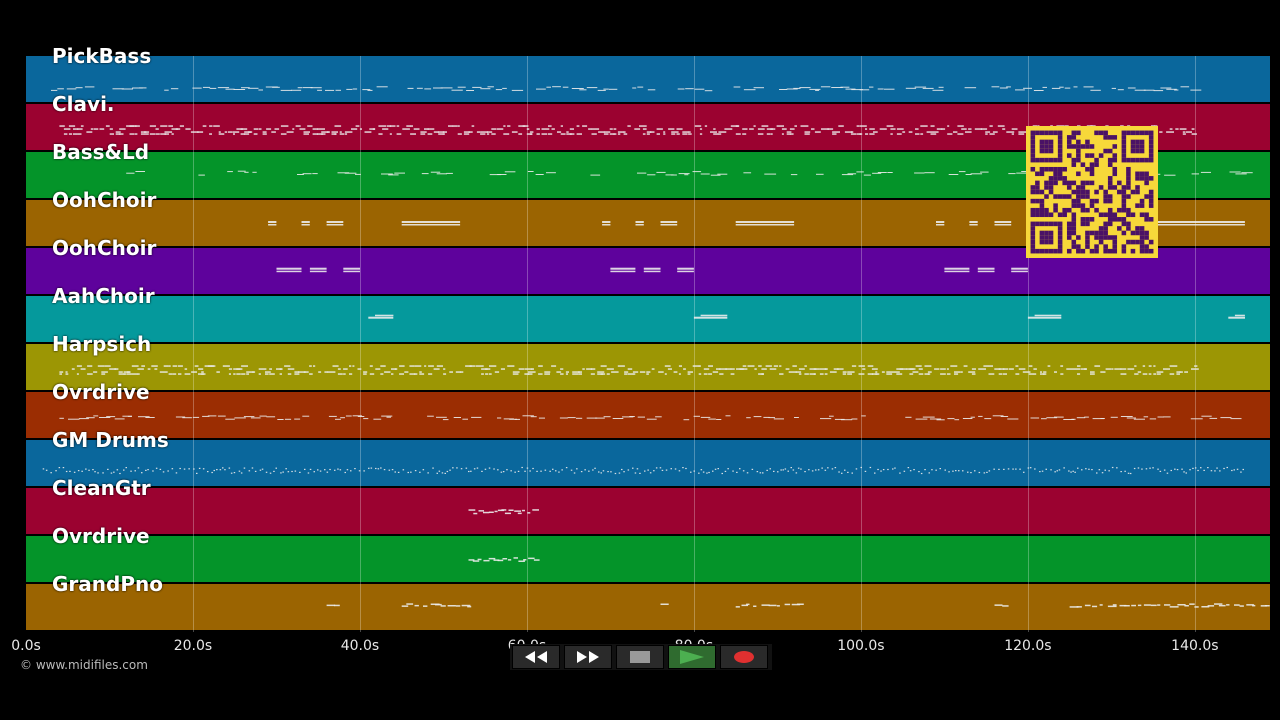  What do you see at coordinates (640, 657) in the screenshot?
I see `stop-button` at bounding box center [640, 657].